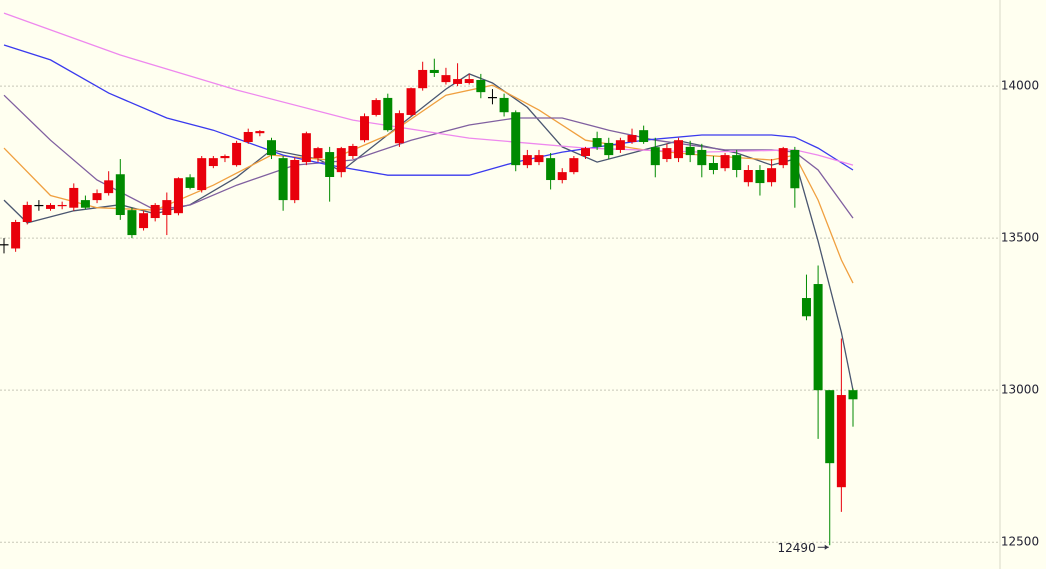  What do you see at coordinates (1020, 238) in the screenshot?
I see `y-tick-label: 13500` at bounding box center [1020, 238].